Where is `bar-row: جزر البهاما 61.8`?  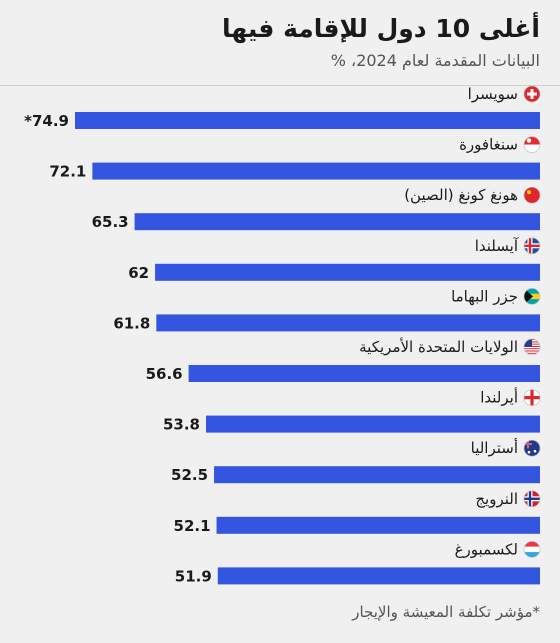 bar-row: جزر البهاما 61.8 is located at coordinates (327, 309).